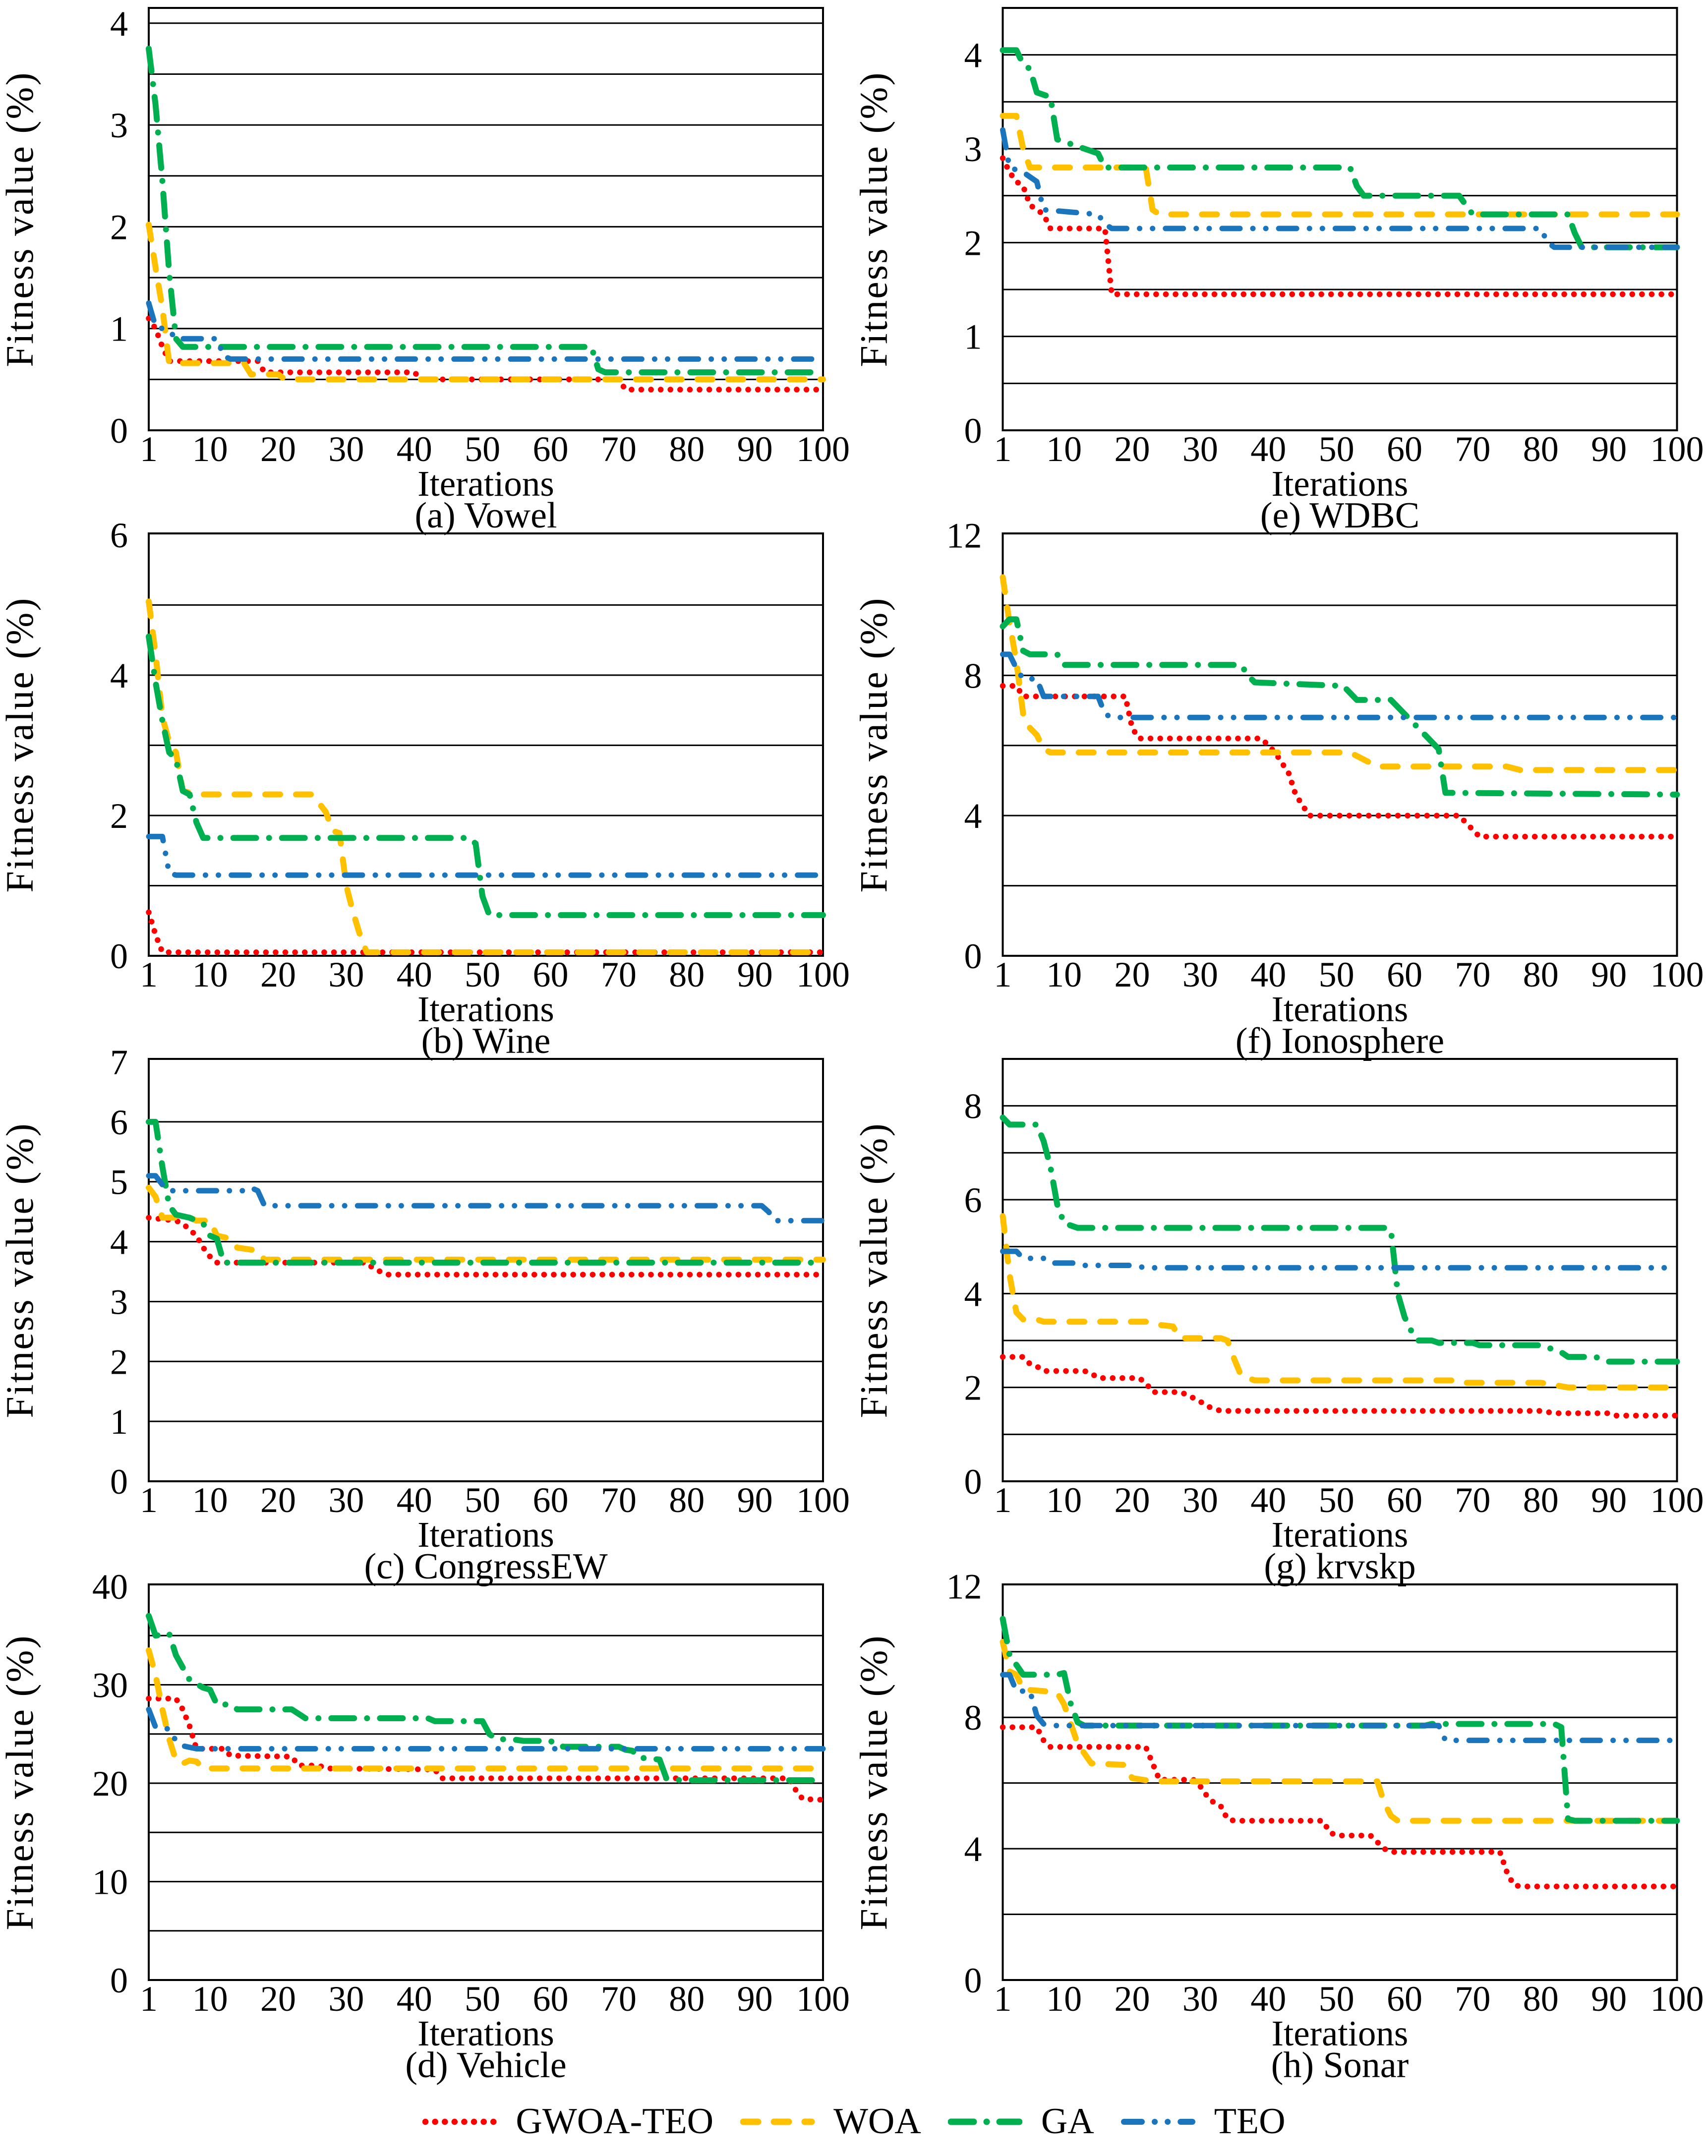 This screenshot has width=1708, height=2156. Describe the element at coordinates (877, 2122) in the screenshot. I see `legend-label-woa: WOA` at that location.